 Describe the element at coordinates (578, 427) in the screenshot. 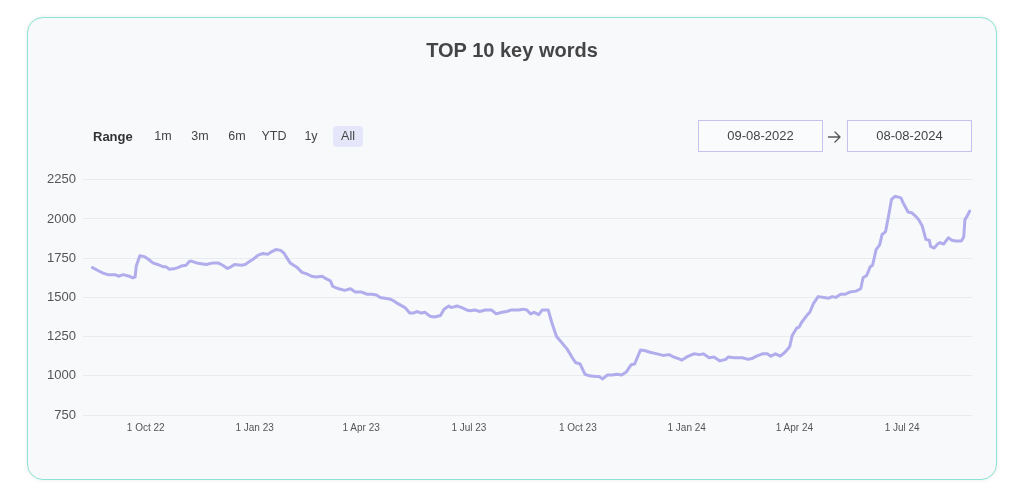

I see `x-tick-label: 1 Oct 23` at that location.